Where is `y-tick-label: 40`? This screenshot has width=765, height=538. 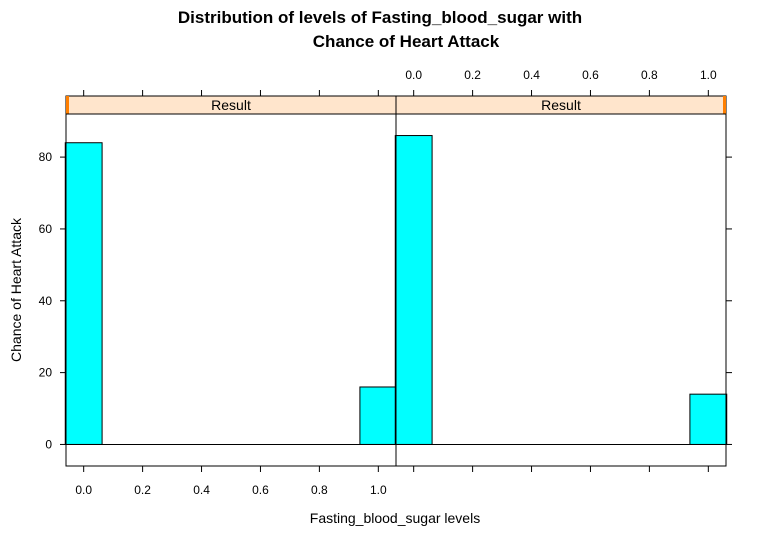 y-tick-label: 40 is located at coordinates (46, 301).